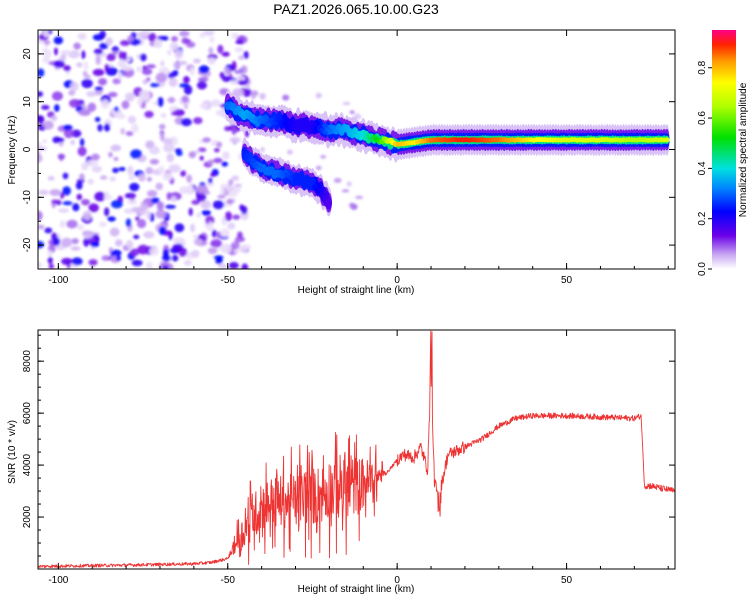 Image resolution: width=750 pixels, height=600 pixels. I want to click on snr-x-tick-label: -50, so click(228, 580).